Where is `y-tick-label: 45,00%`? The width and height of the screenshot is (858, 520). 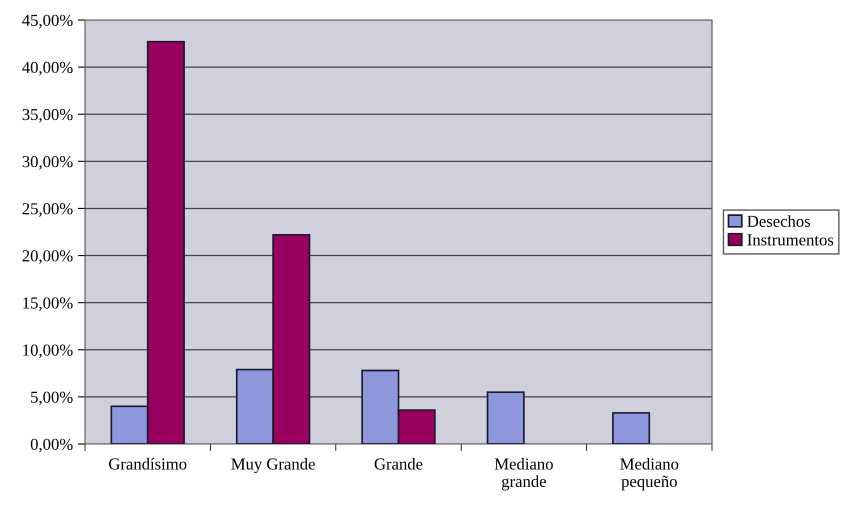
y-tick-label: 45,00% is located at coordinates (47, 21).